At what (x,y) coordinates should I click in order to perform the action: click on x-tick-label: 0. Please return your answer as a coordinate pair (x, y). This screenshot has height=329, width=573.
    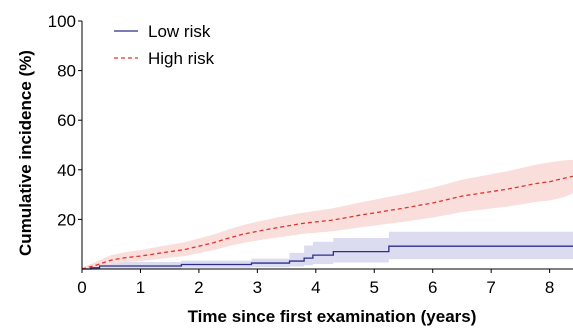
    Looking at the image, I should click on (81, 287).